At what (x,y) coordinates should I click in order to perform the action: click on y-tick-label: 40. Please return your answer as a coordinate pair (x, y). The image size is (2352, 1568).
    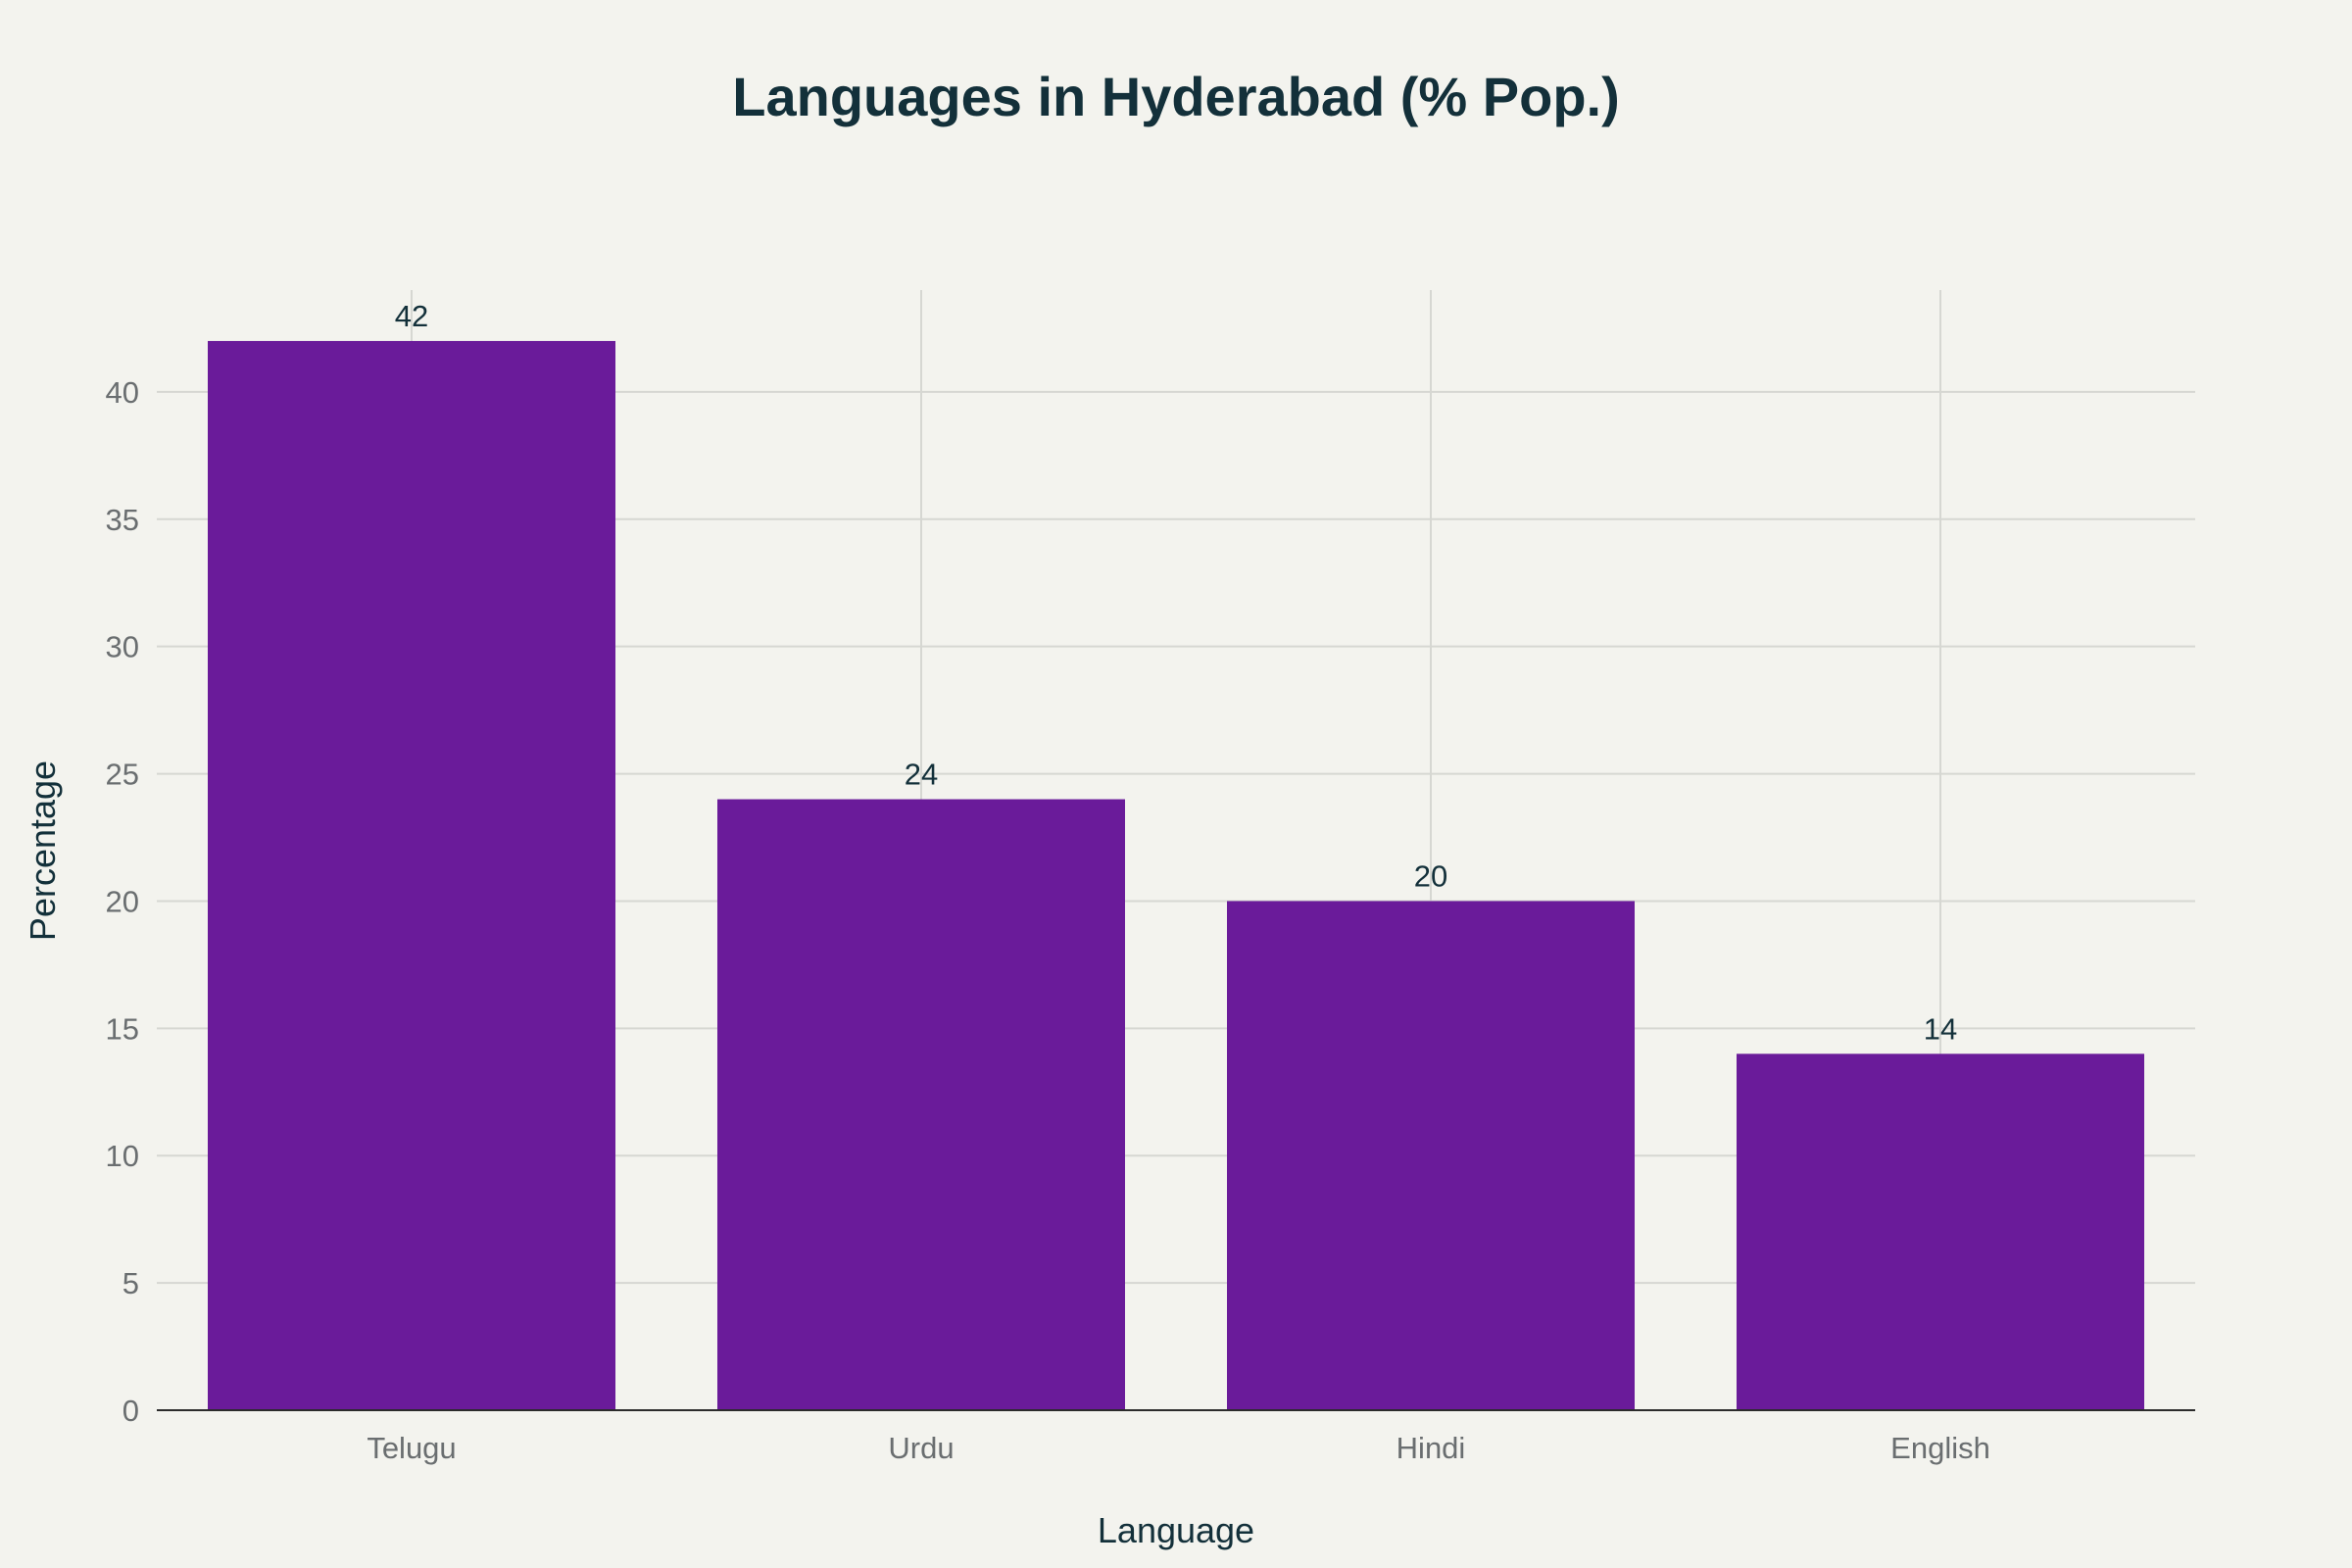
    Looking at the image, I should click on (122, 392).